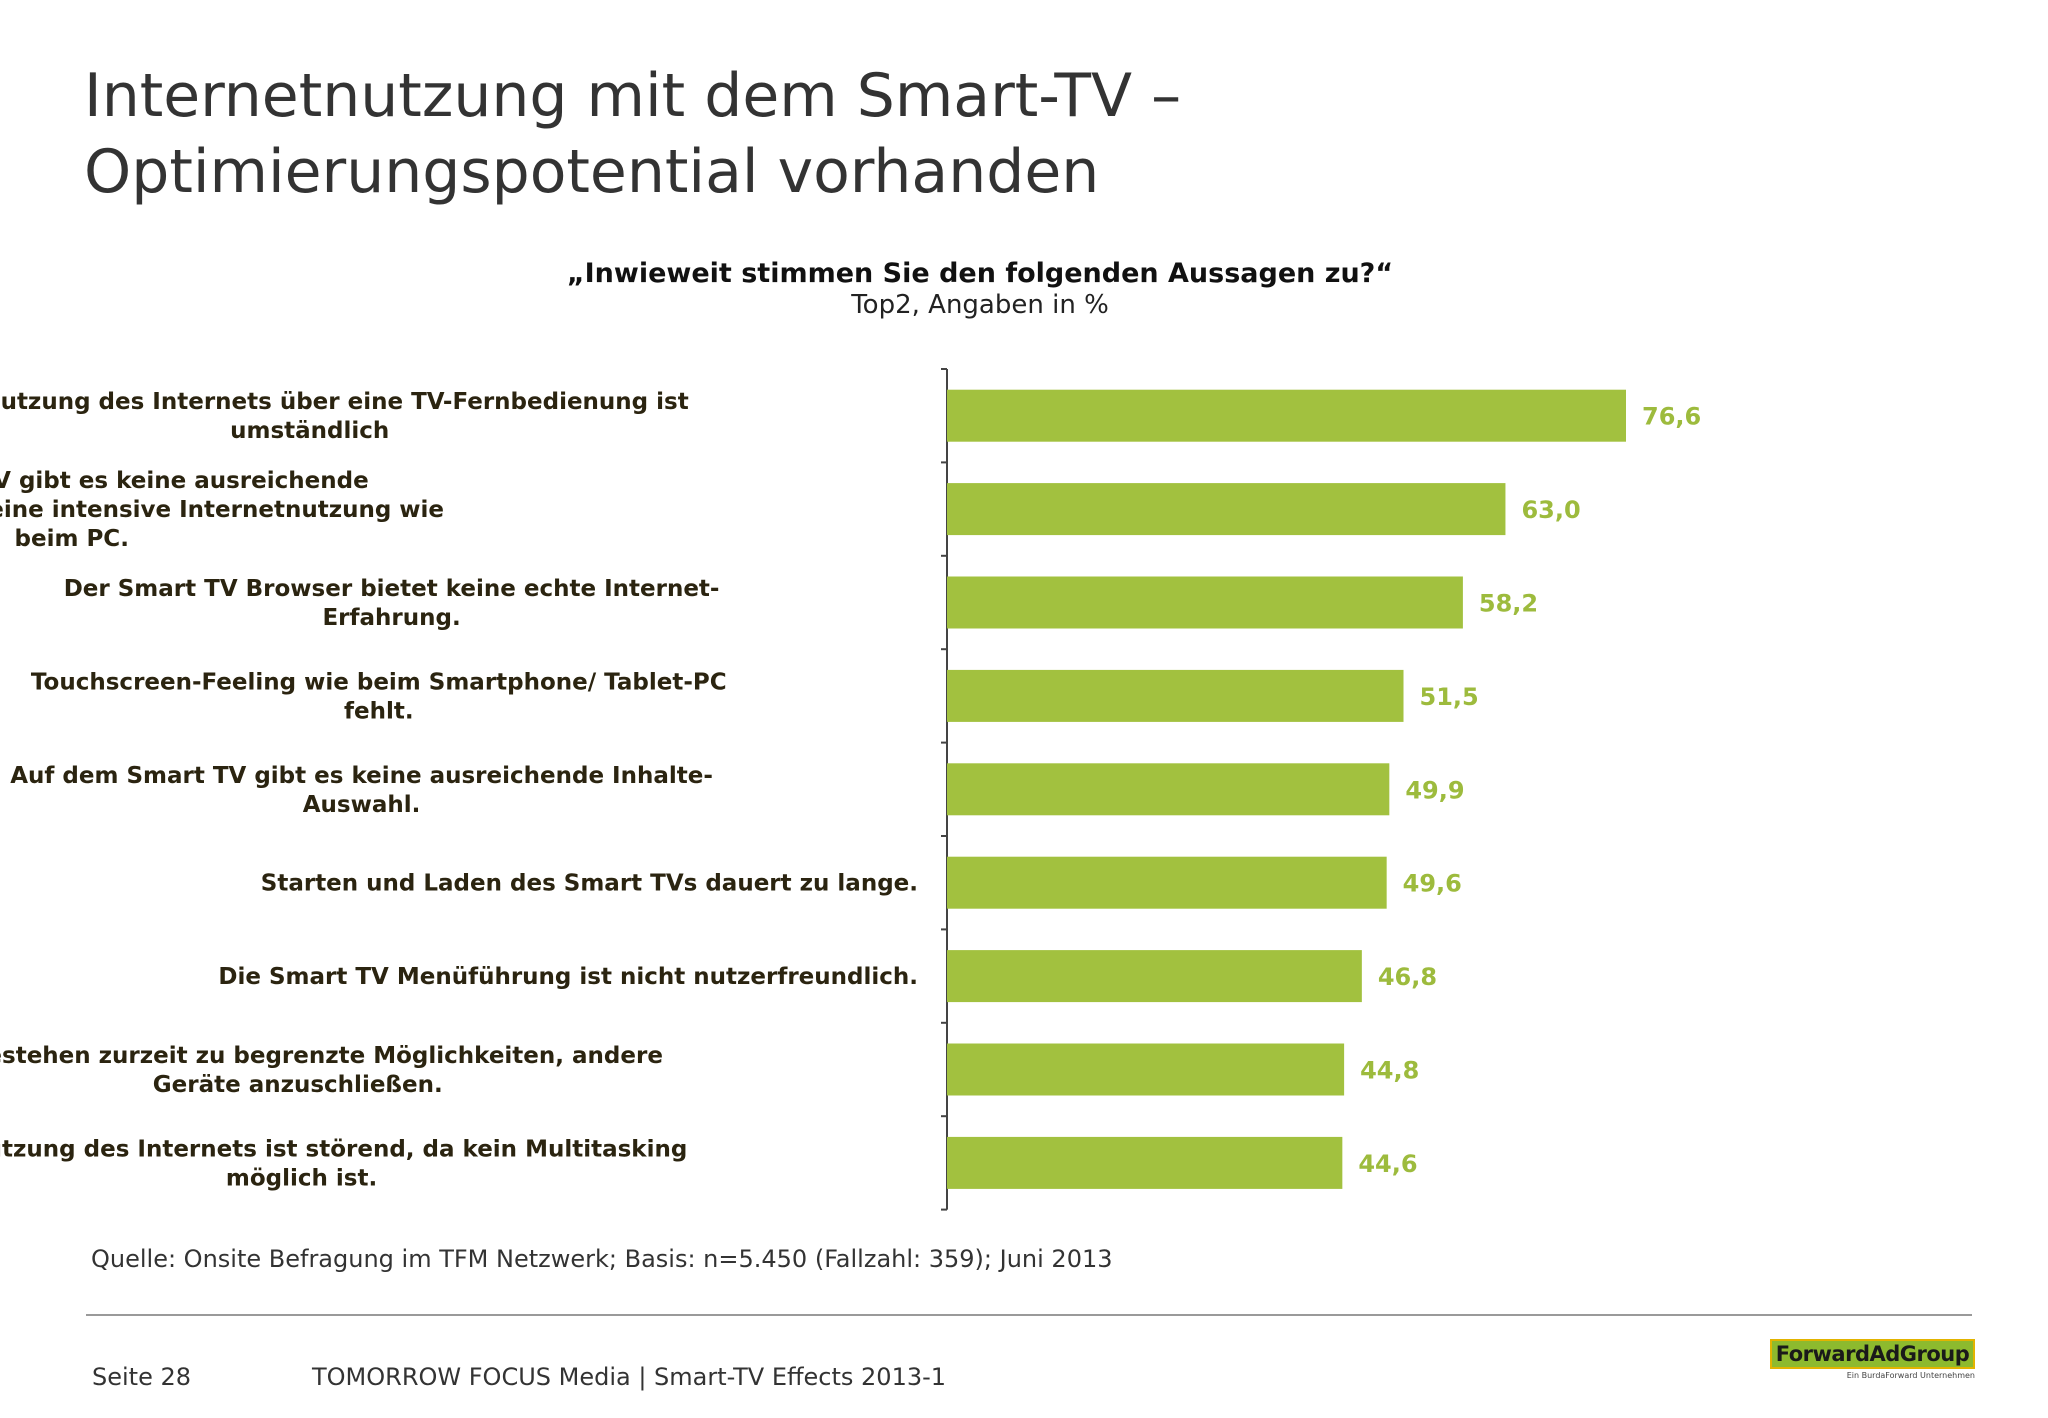 This screenshot has width=2048, height=1418. What do you see at coordinates (1449, 697) in the screenshot?
I see `data-label: 51,5` at bounding box center [1449, 697].